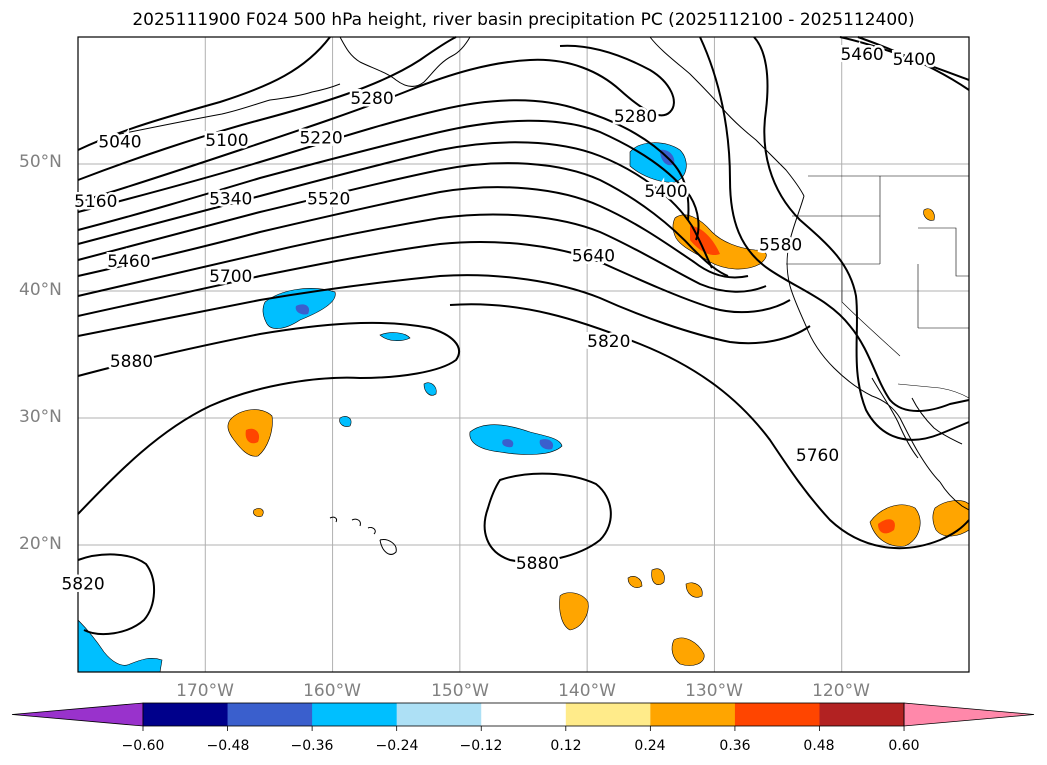 The image size is (1047, 765). I want to click on coastline-gulf-california, so click(937, 421).